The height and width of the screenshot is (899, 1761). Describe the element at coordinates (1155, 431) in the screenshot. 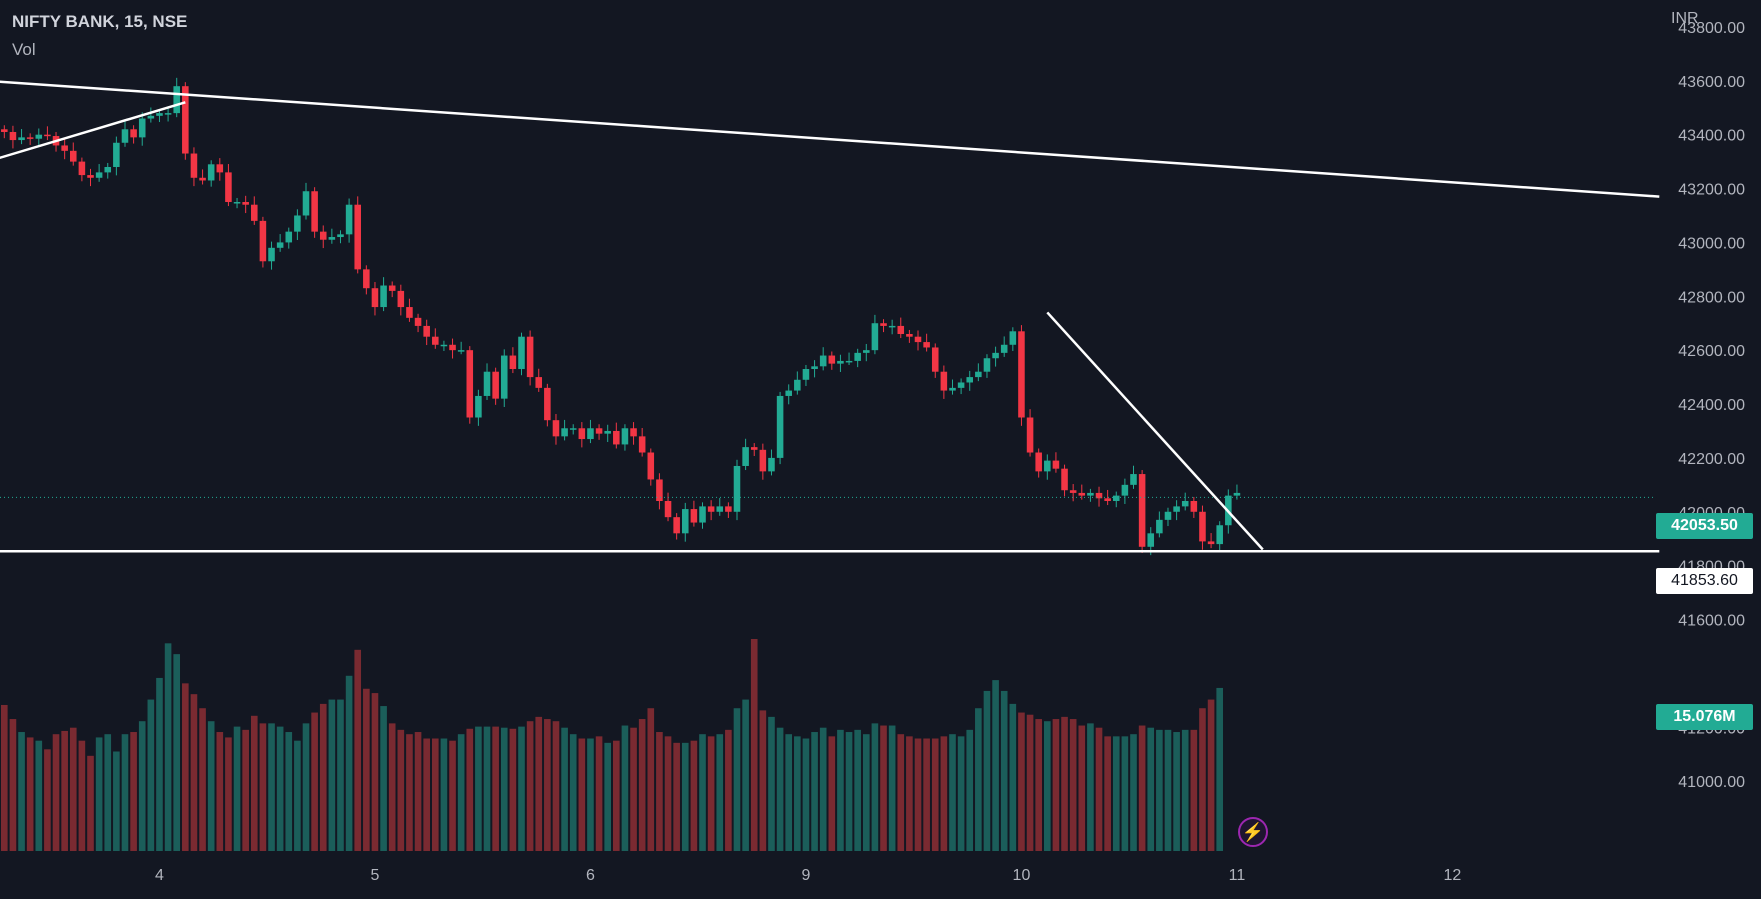

I see `short-term-descending-line` at that location.